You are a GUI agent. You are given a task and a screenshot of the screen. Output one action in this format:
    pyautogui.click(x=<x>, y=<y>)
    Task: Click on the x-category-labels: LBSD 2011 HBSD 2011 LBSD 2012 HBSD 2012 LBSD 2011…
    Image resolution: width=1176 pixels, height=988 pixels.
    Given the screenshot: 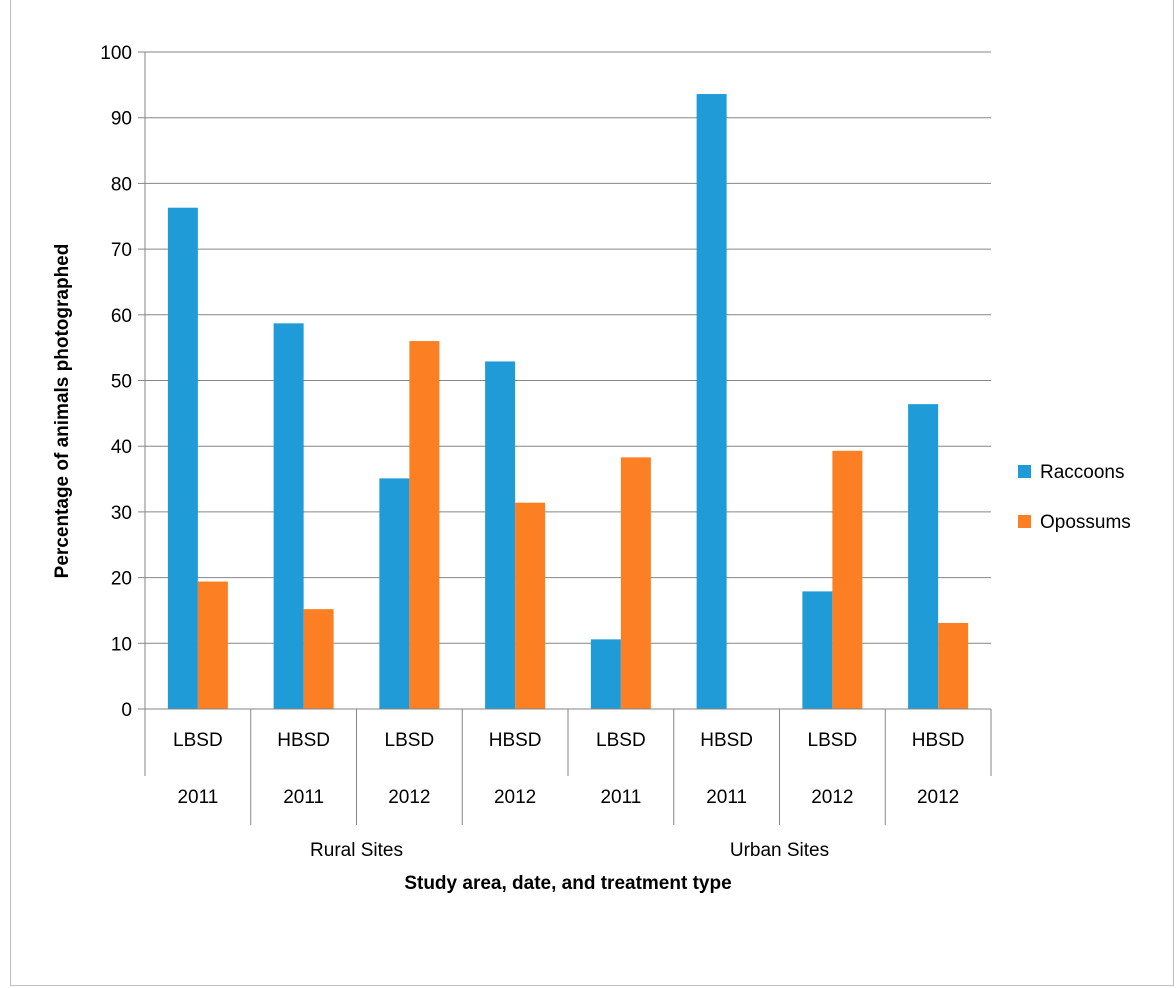 What is the action you would take?
    pyautogui.click(x=568, y=795)
    